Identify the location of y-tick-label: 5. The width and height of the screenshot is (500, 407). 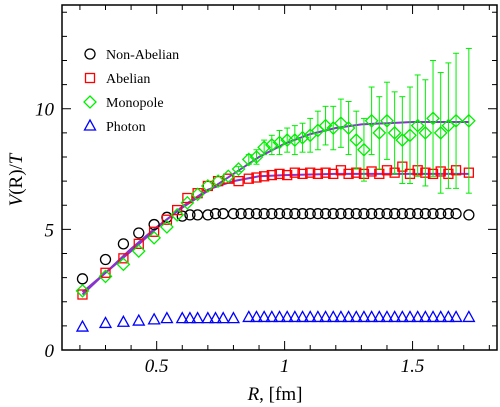
(50, 230).